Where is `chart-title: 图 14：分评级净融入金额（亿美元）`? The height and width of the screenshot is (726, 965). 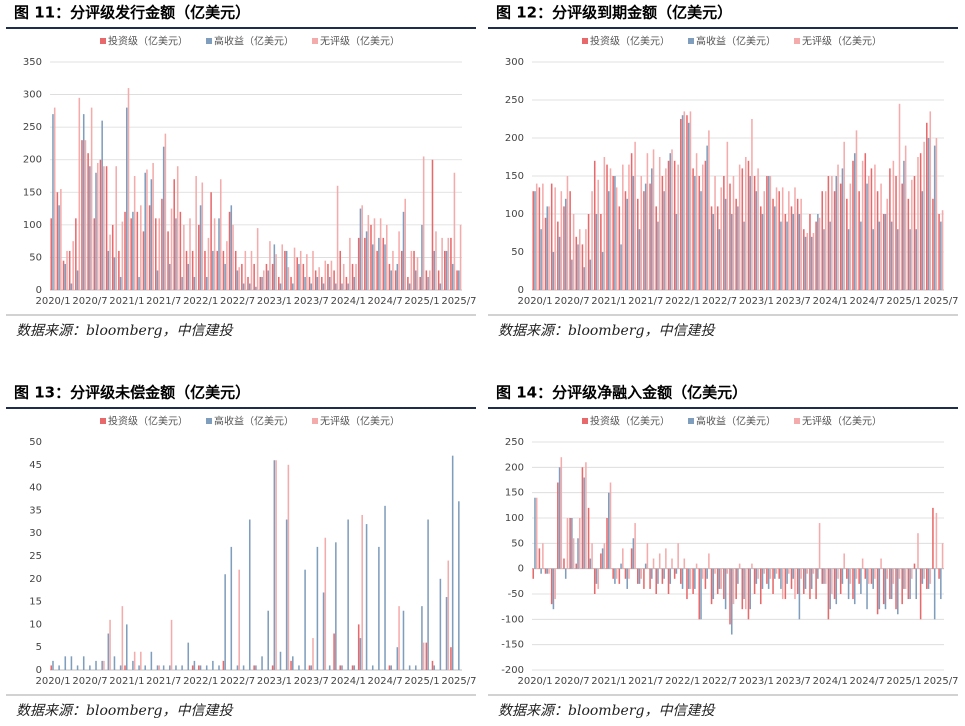
chart-title: 图 14：分评级净融入金额（亿美元） is located at coordinates (621, 393).